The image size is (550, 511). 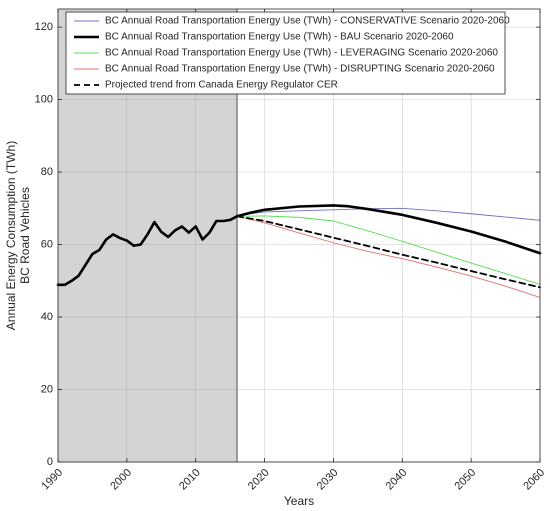 What do you see at coordinates (44, 27) in the screenshot?
I see `y-tick-label: 120` at bounding box center [44, 27].